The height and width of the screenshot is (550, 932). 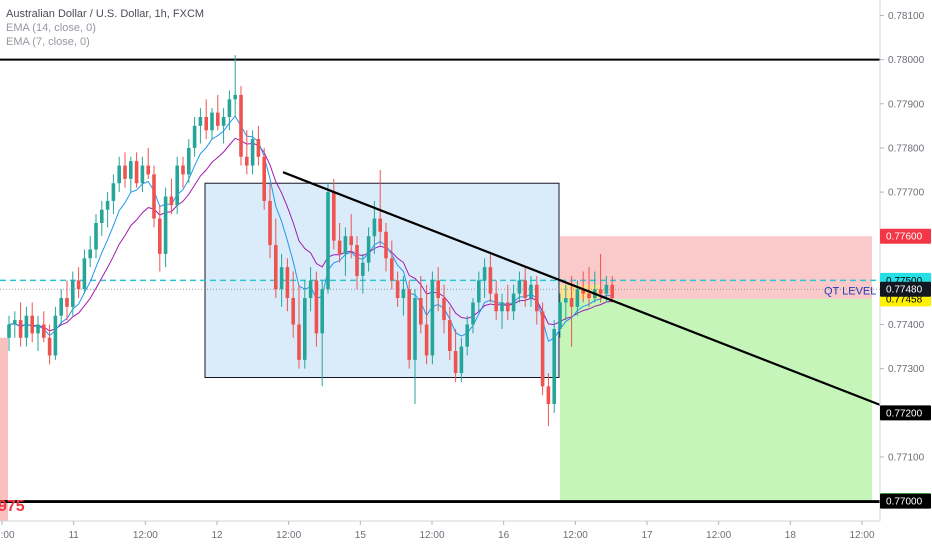 What do you see at coordinates (361, 535) in the screenshot?
I see `x-tick-label: 15` at bounding box center [361, 535].